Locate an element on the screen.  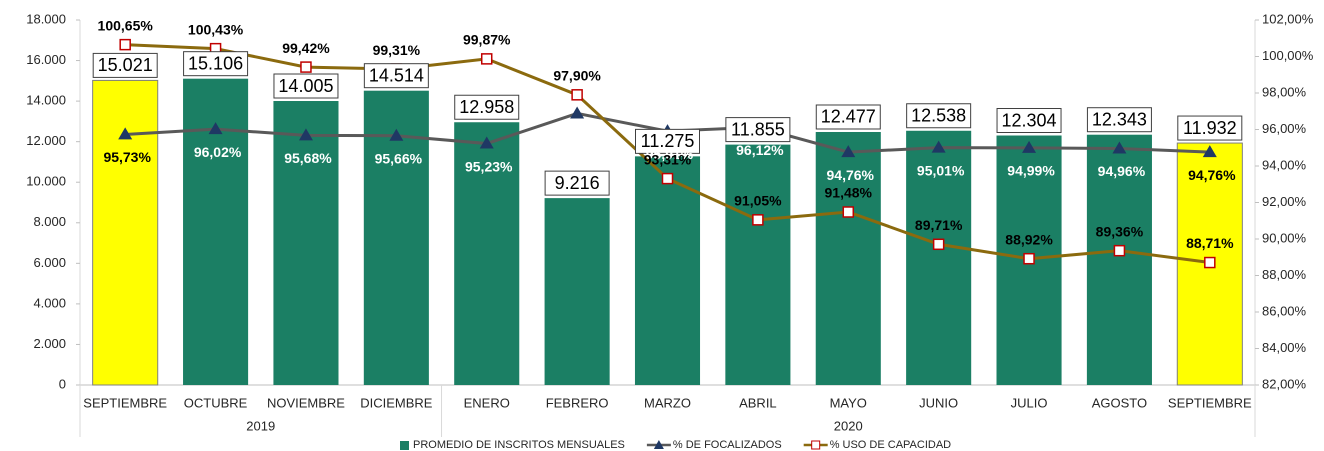
x-tick-label: MAYO is located at coordinates (848, 402).